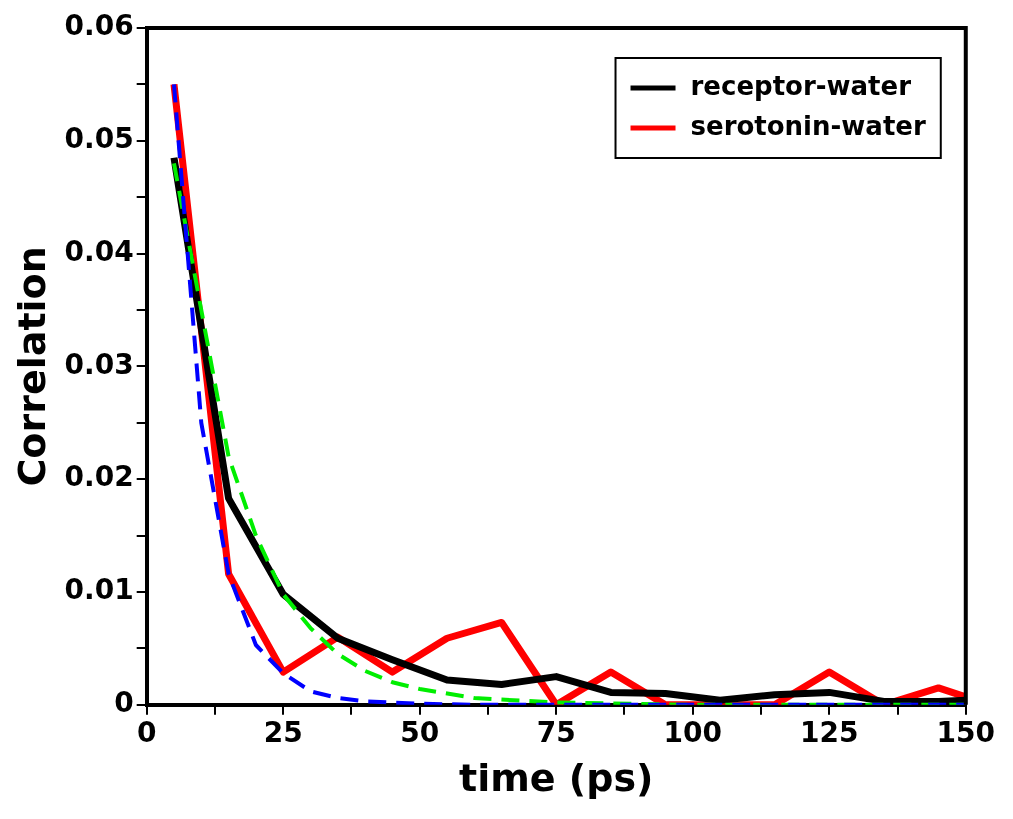 The image size is (1013, 819). What do you see at coordinates (556, 778) in the screenshot?
I see `x-axis-title: time (ps)` at bounding box center [556, 778].